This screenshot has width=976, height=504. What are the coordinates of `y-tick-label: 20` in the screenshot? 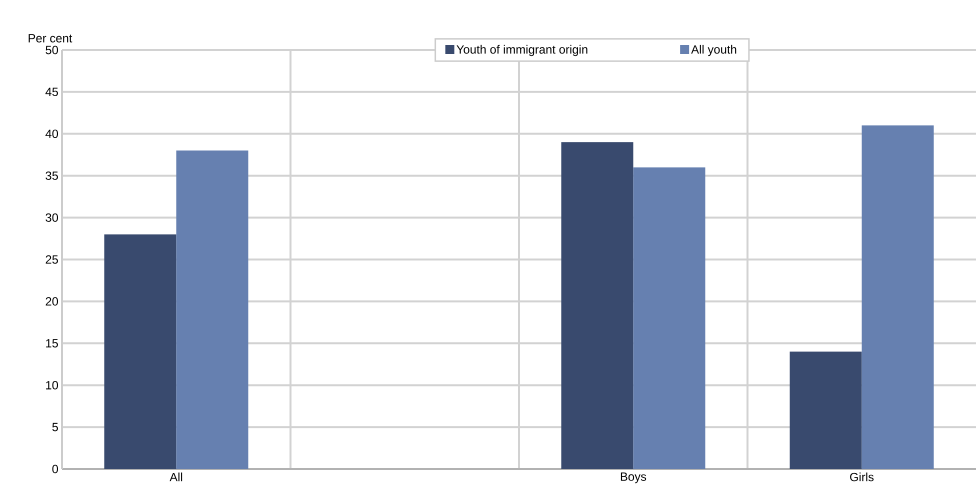 It's located at (52, 301).